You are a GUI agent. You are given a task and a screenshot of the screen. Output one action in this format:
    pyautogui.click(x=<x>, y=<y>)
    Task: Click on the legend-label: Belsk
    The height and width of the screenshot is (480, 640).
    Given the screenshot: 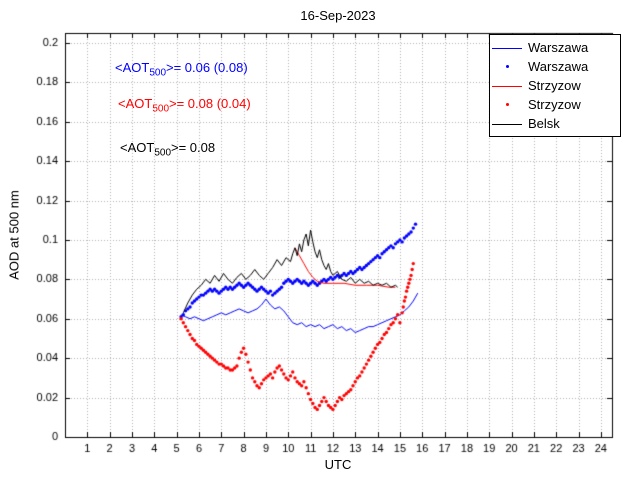 What is the action you would take?
    pyautogui.click(x=544, y=123)
    